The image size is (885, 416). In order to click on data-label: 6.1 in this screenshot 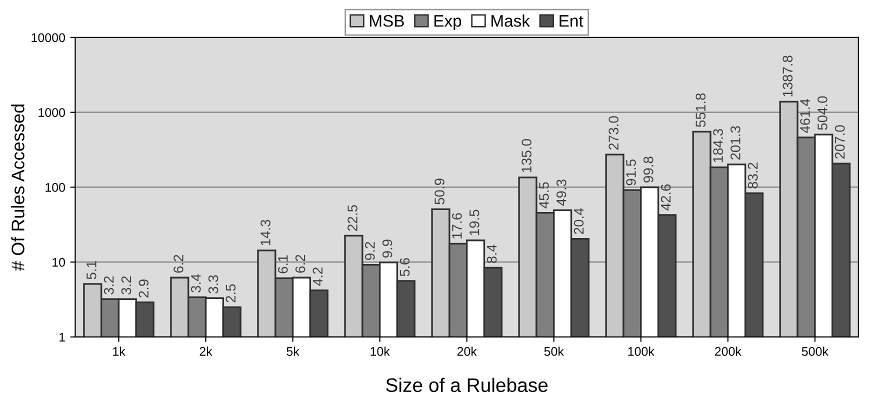, I will do `click(283, 264)`.